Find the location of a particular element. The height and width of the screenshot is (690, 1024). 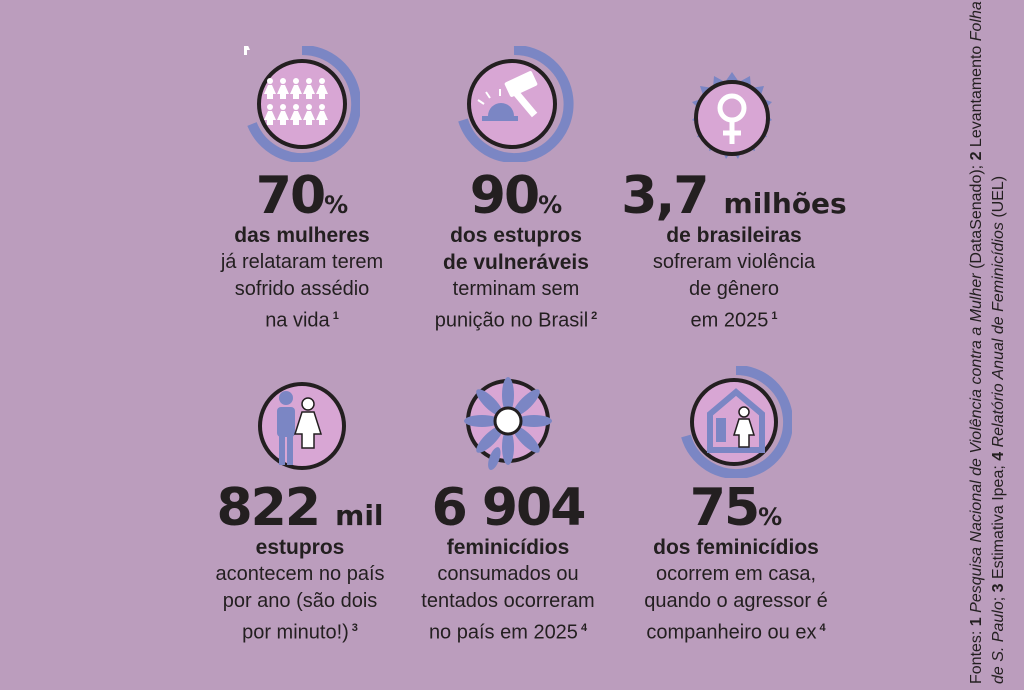

stat-number: 822 is located at coordinates (268, 508).